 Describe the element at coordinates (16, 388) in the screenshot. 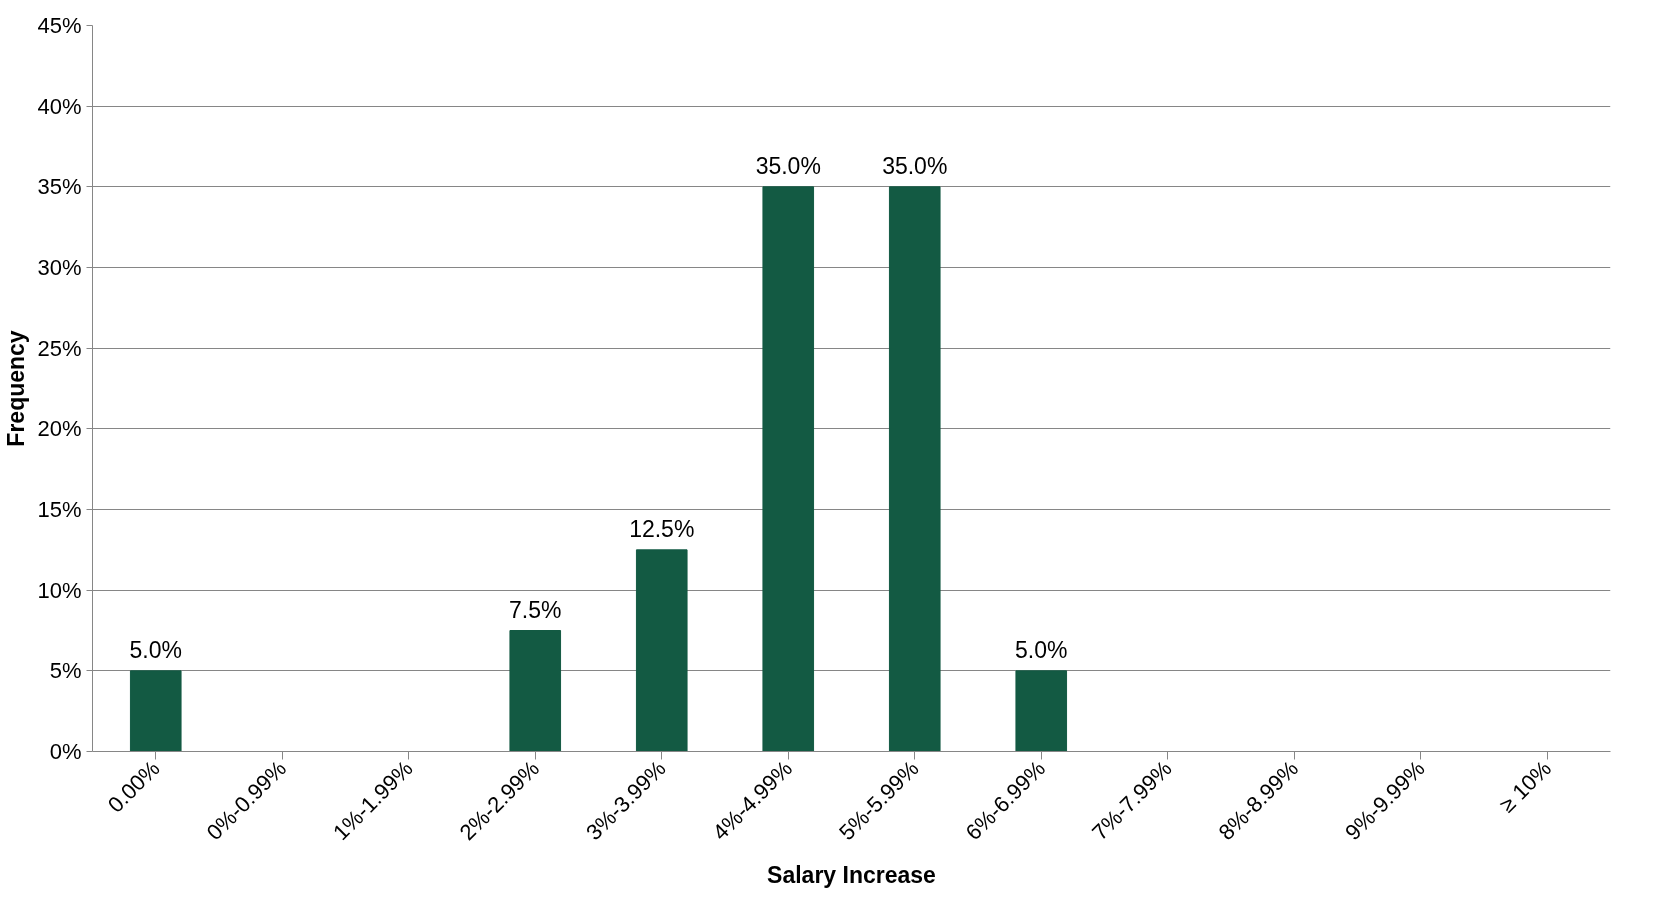

I see `y-axis-title: Frequency` at that location.